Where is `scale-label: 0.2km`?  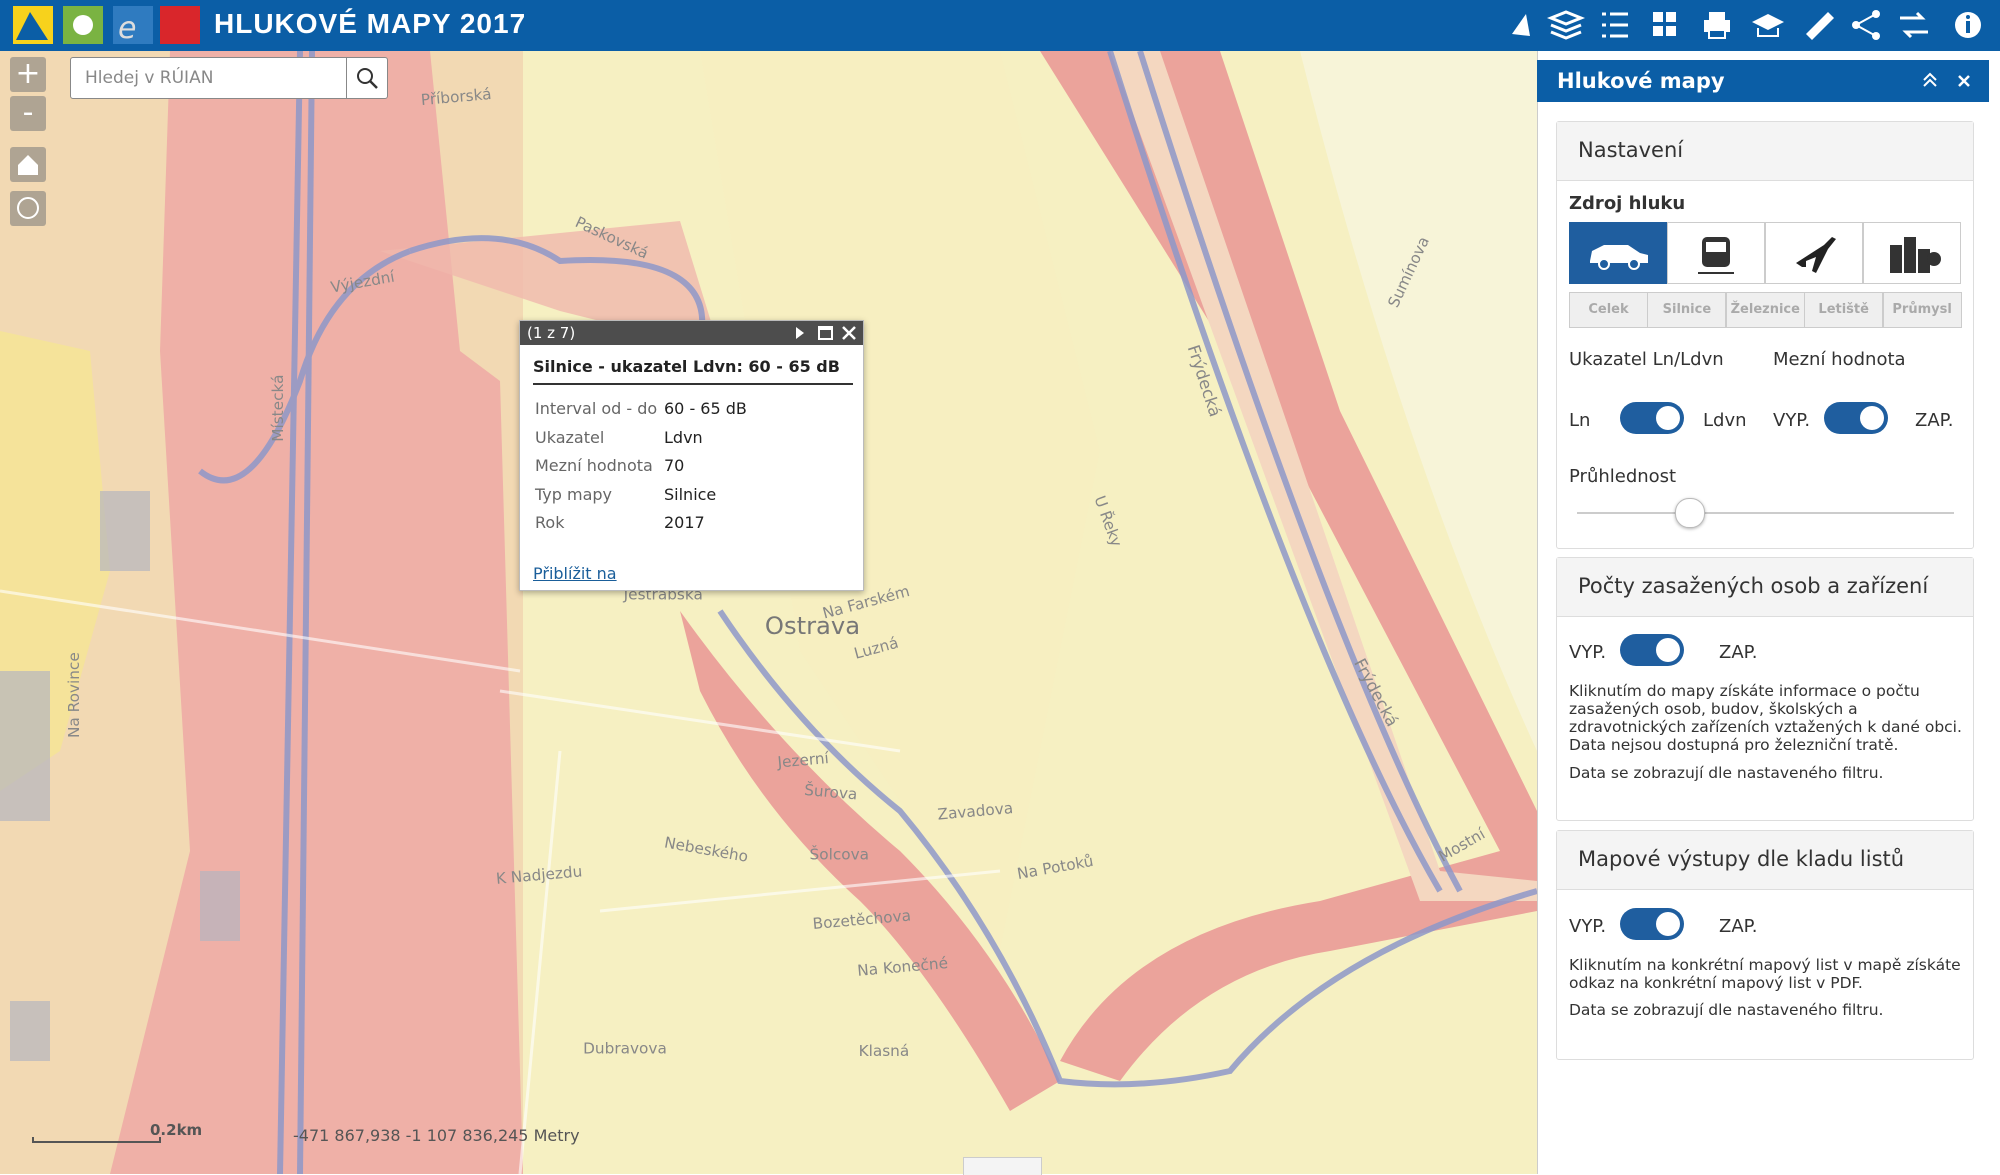 scale-label: 0.2km is located at coordinates (176, 1130).